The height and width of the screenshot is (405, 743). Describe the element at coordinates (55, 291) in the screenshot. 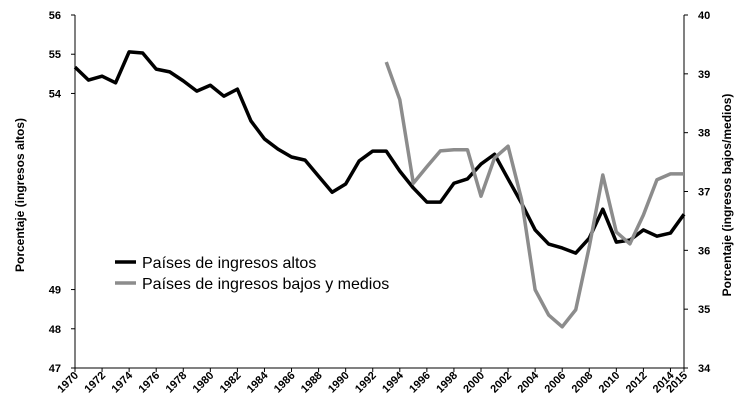

I see `y-tick-label: 49` at that location.